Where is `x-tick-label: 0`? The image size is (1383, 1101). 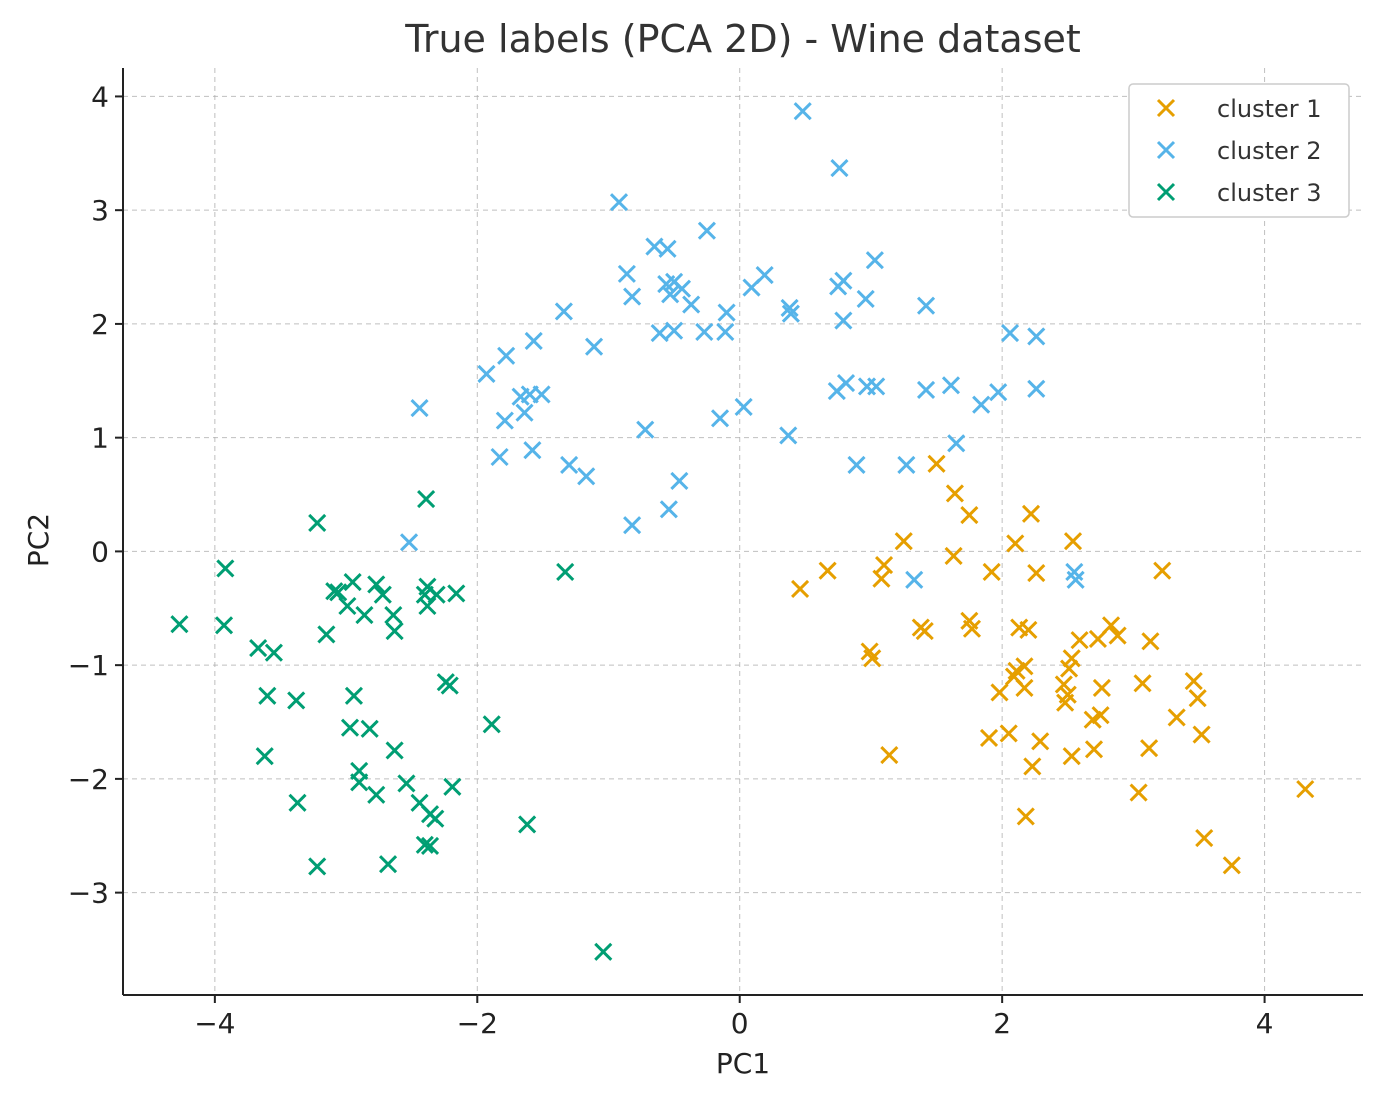
x-tick-label: 0 is located at coordinates (740, 1023).